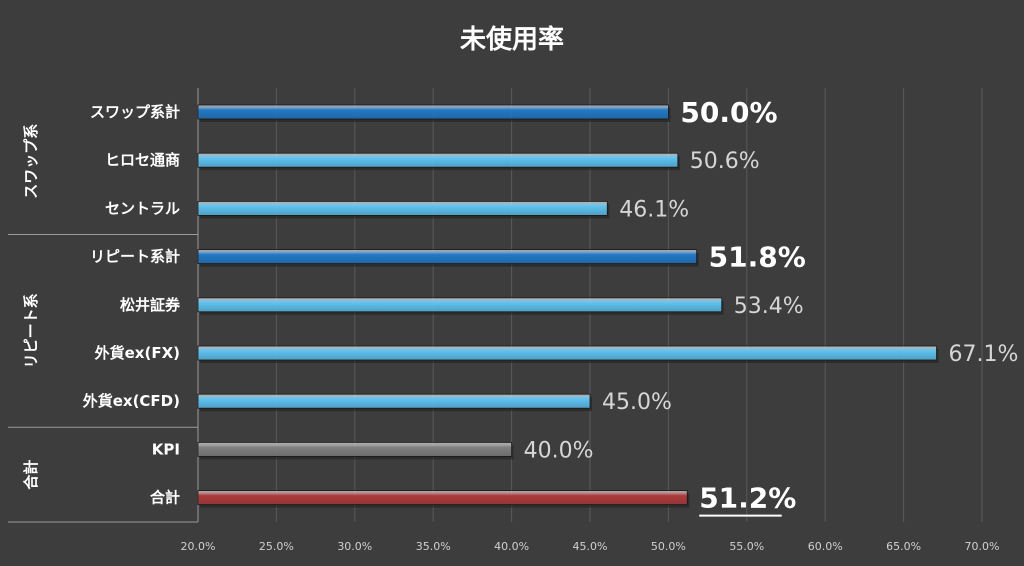 The height and width of the screenshot is (566, 1024). Describe the element at coordinates (31, 330) in the screenshot. I see `group-label: リピート系` at that location.